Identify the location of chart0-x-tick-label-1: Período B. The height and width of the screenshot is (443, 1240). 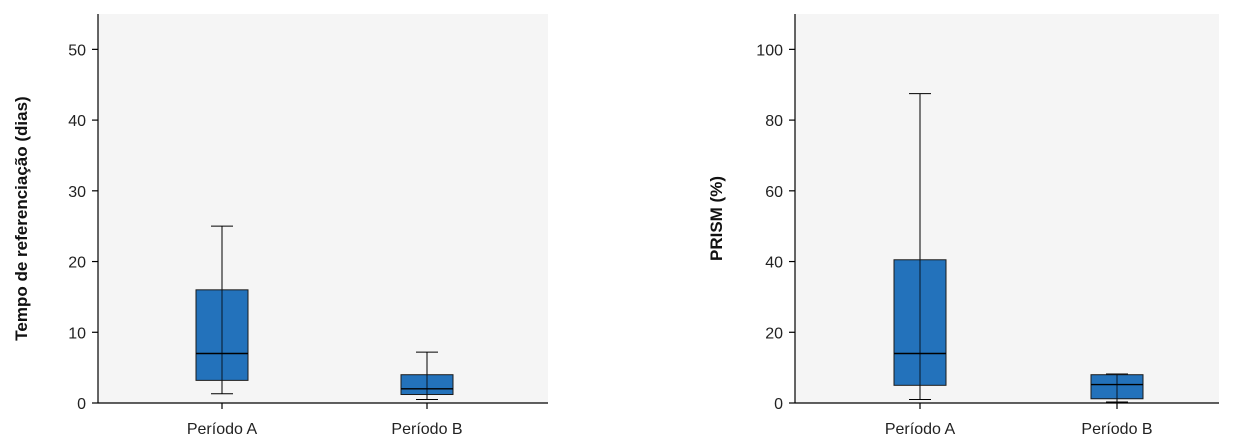
(426, 429).